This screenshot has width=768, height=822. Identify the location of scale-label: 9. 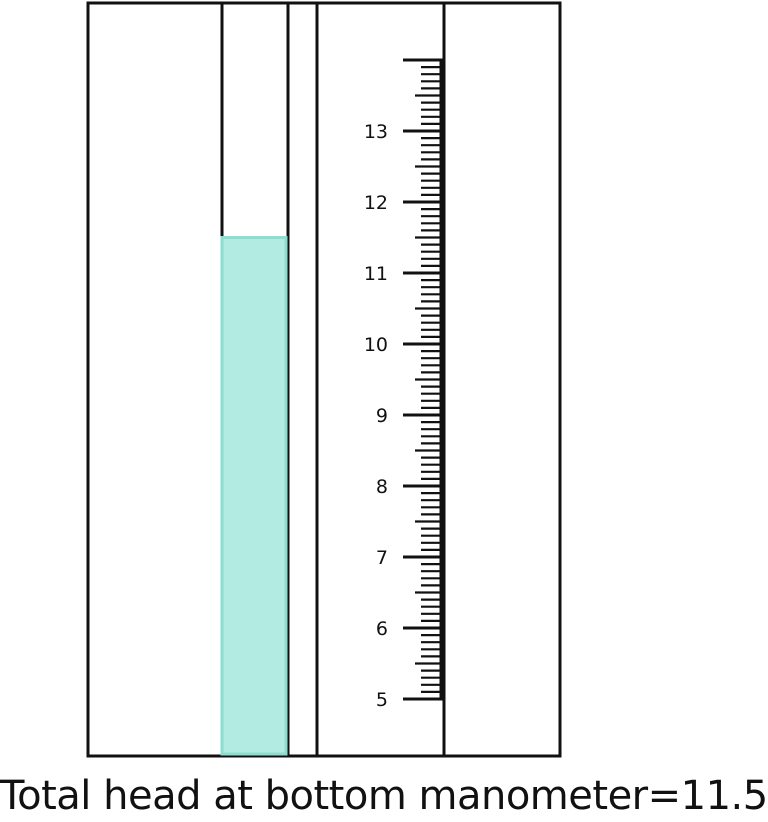
(382, 416).